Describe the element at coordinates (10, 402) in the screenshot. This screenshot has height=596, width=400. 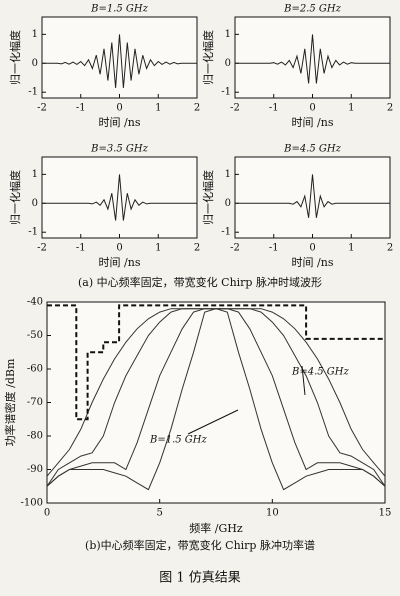
I see `y-axis-label: 功率谱密度 /dBm` at that location.